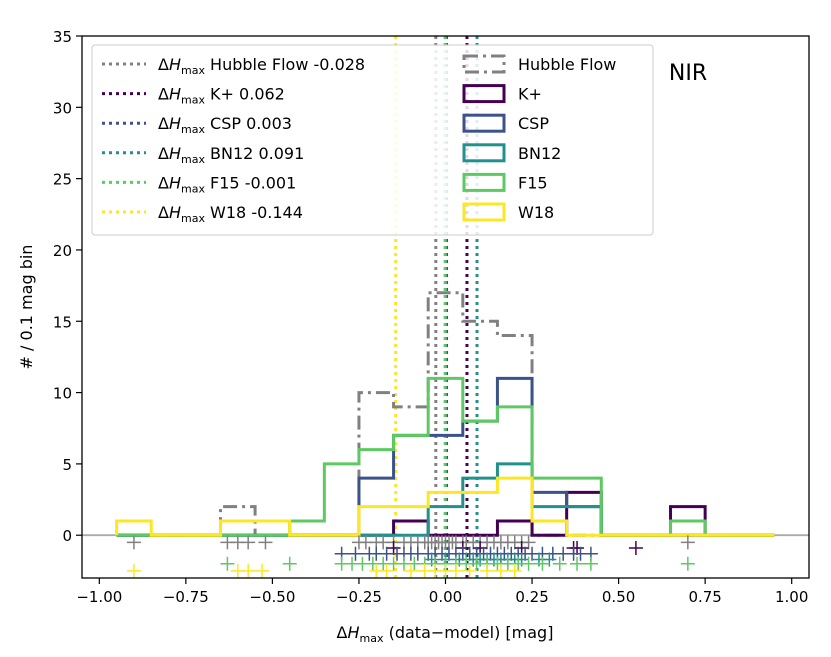 Image resolution: width=831 pixels, height=657 pixels. Describe the element at coordinates (67, 465) in the screenshot. I see `y-tick-label: 5` at that location.